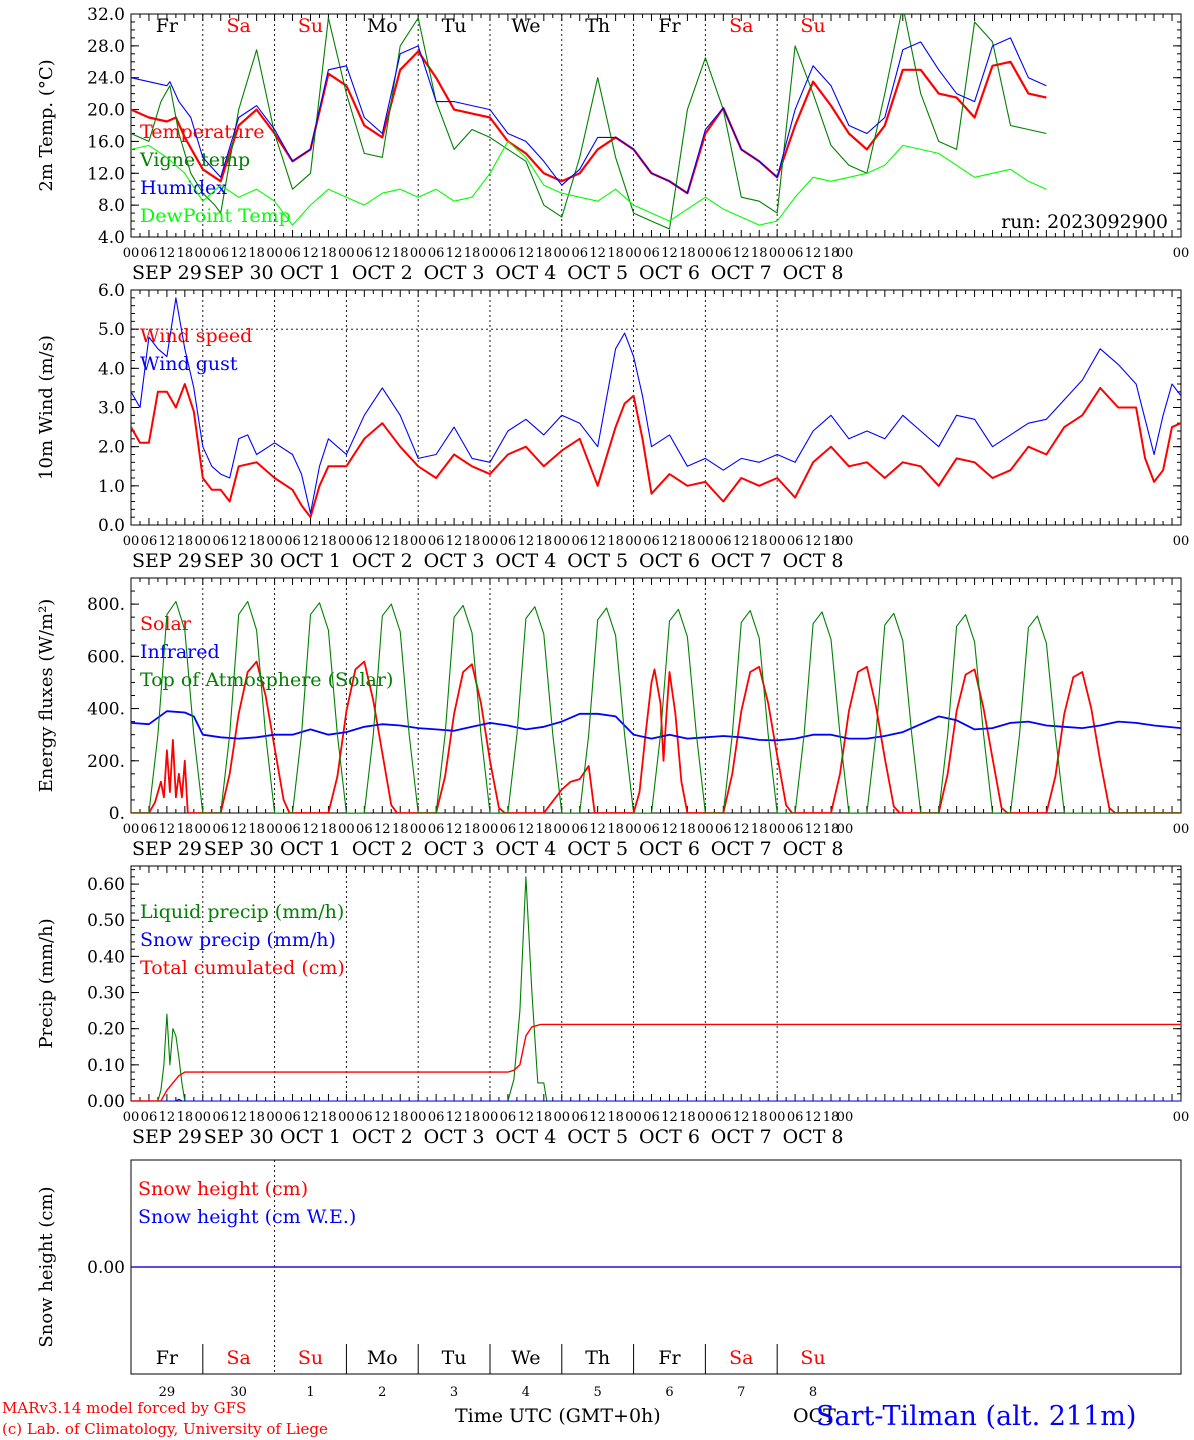  I want to click on credit-line-1: MARv3.14 model forced by GFS, so click(124, 1408).